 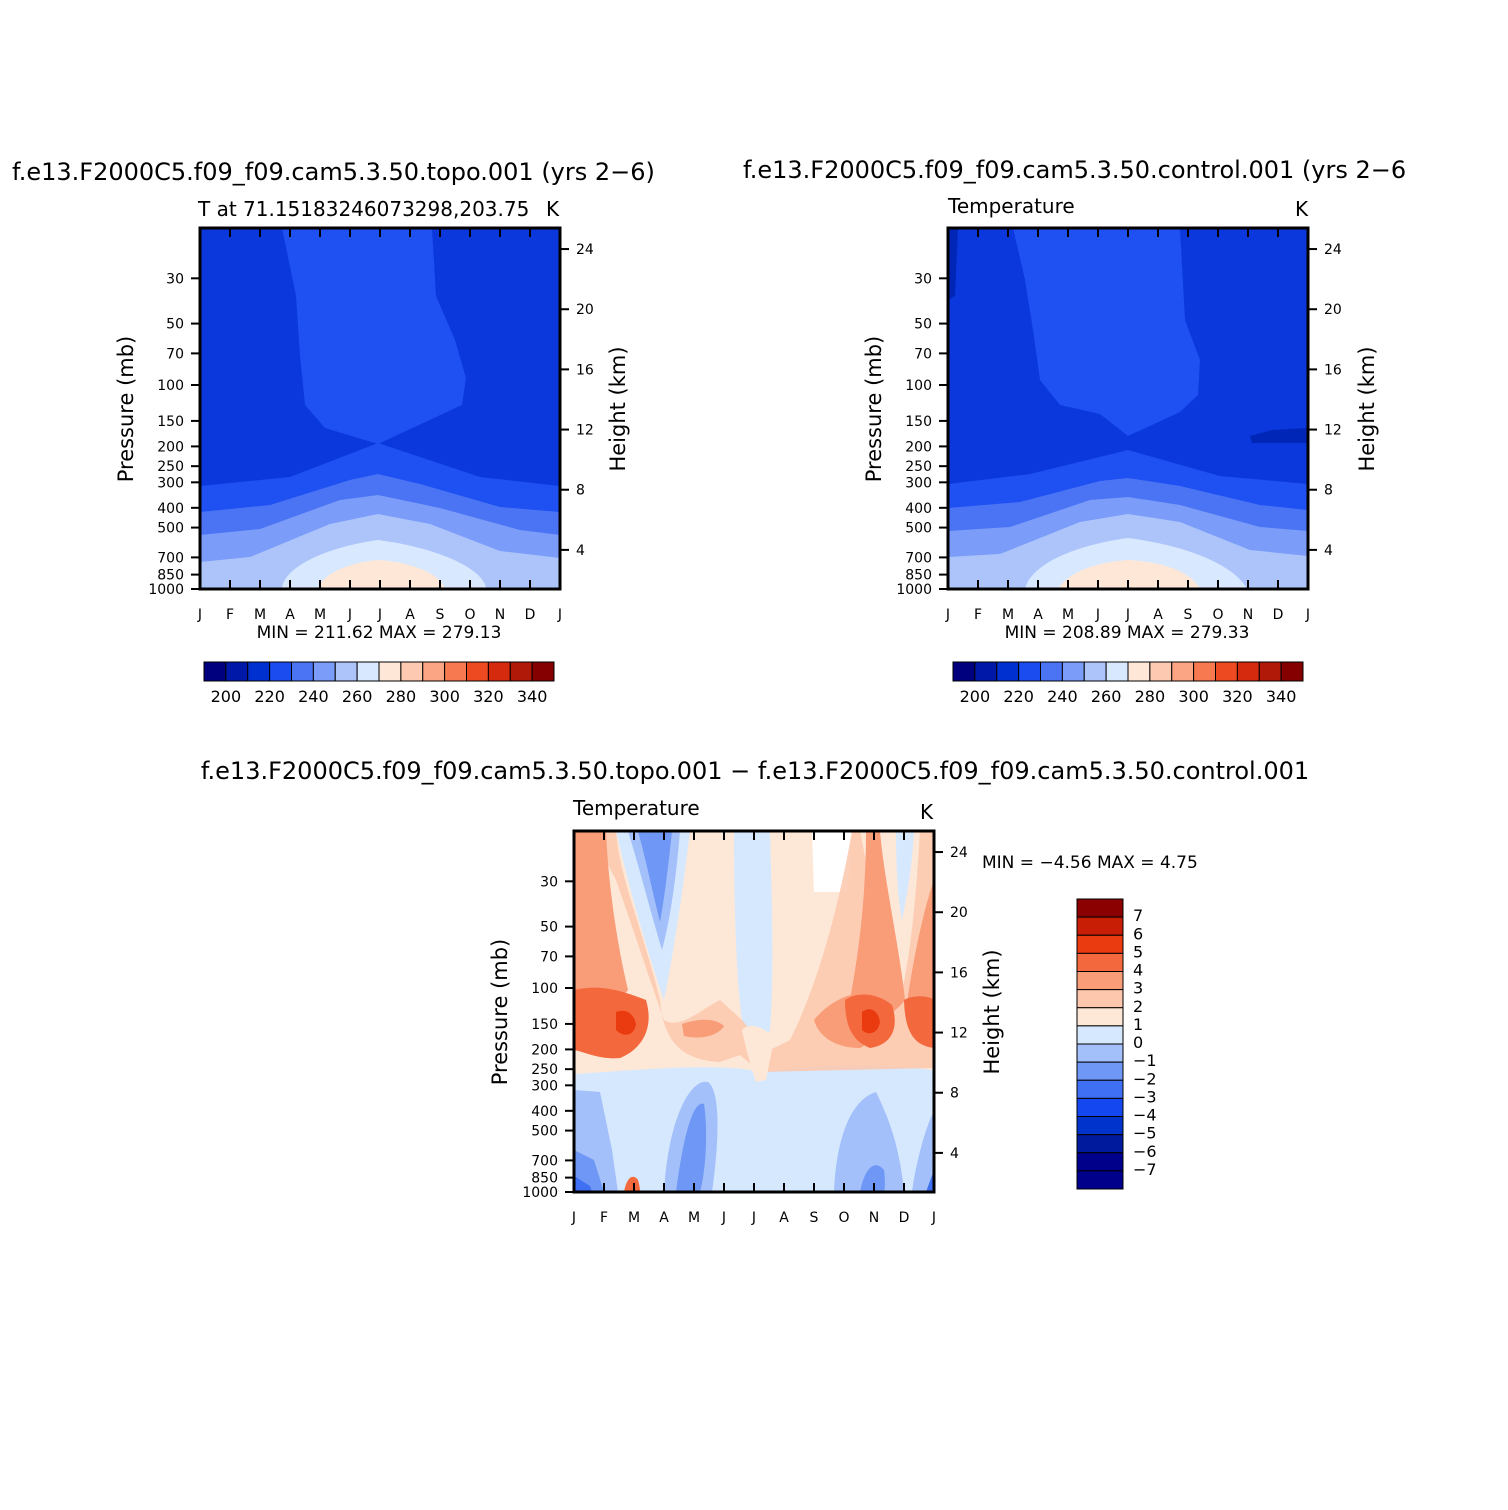 I want to click on panel-topo-colorbar: 200 220 240 260 280 300 320 340, so click(x=379, y=683).